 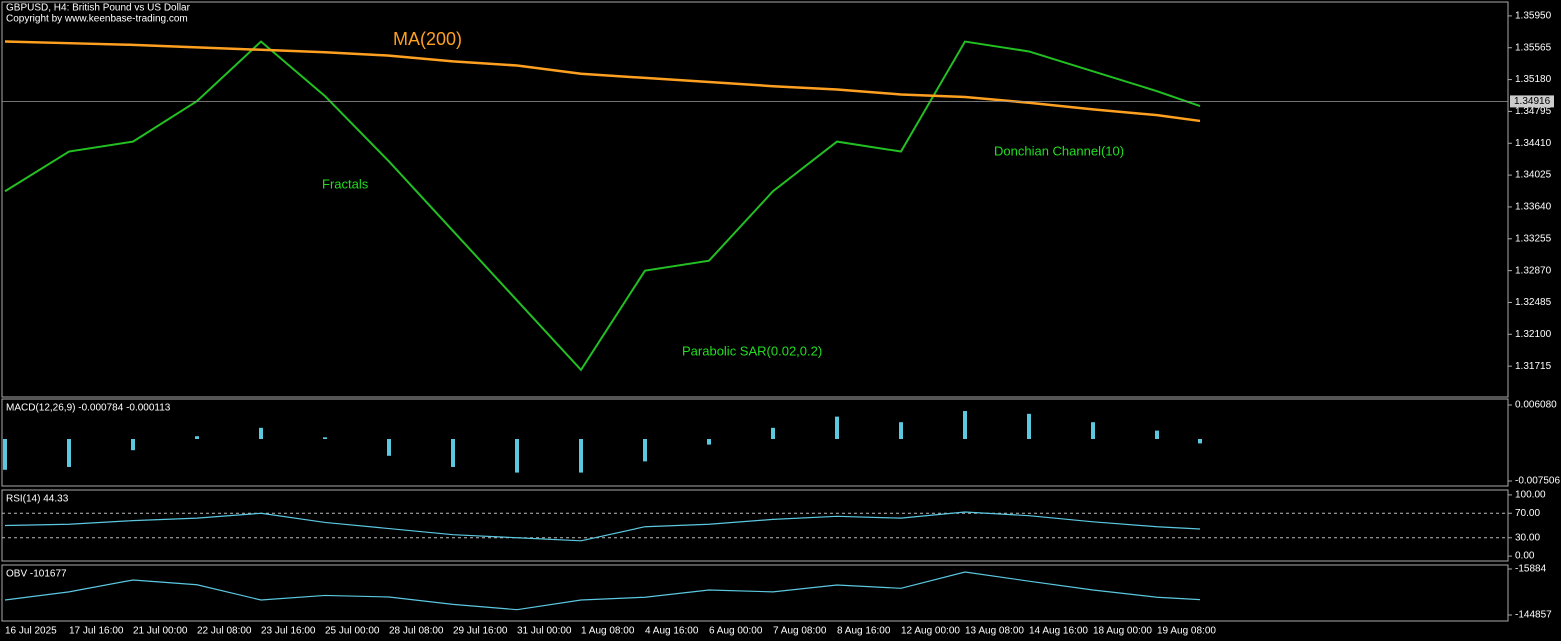 What do you see at coordinates (994, 631) in the screenshot?
I see `x-tick-label: 13 Aug 08:00` at bounding box center [994, 631].